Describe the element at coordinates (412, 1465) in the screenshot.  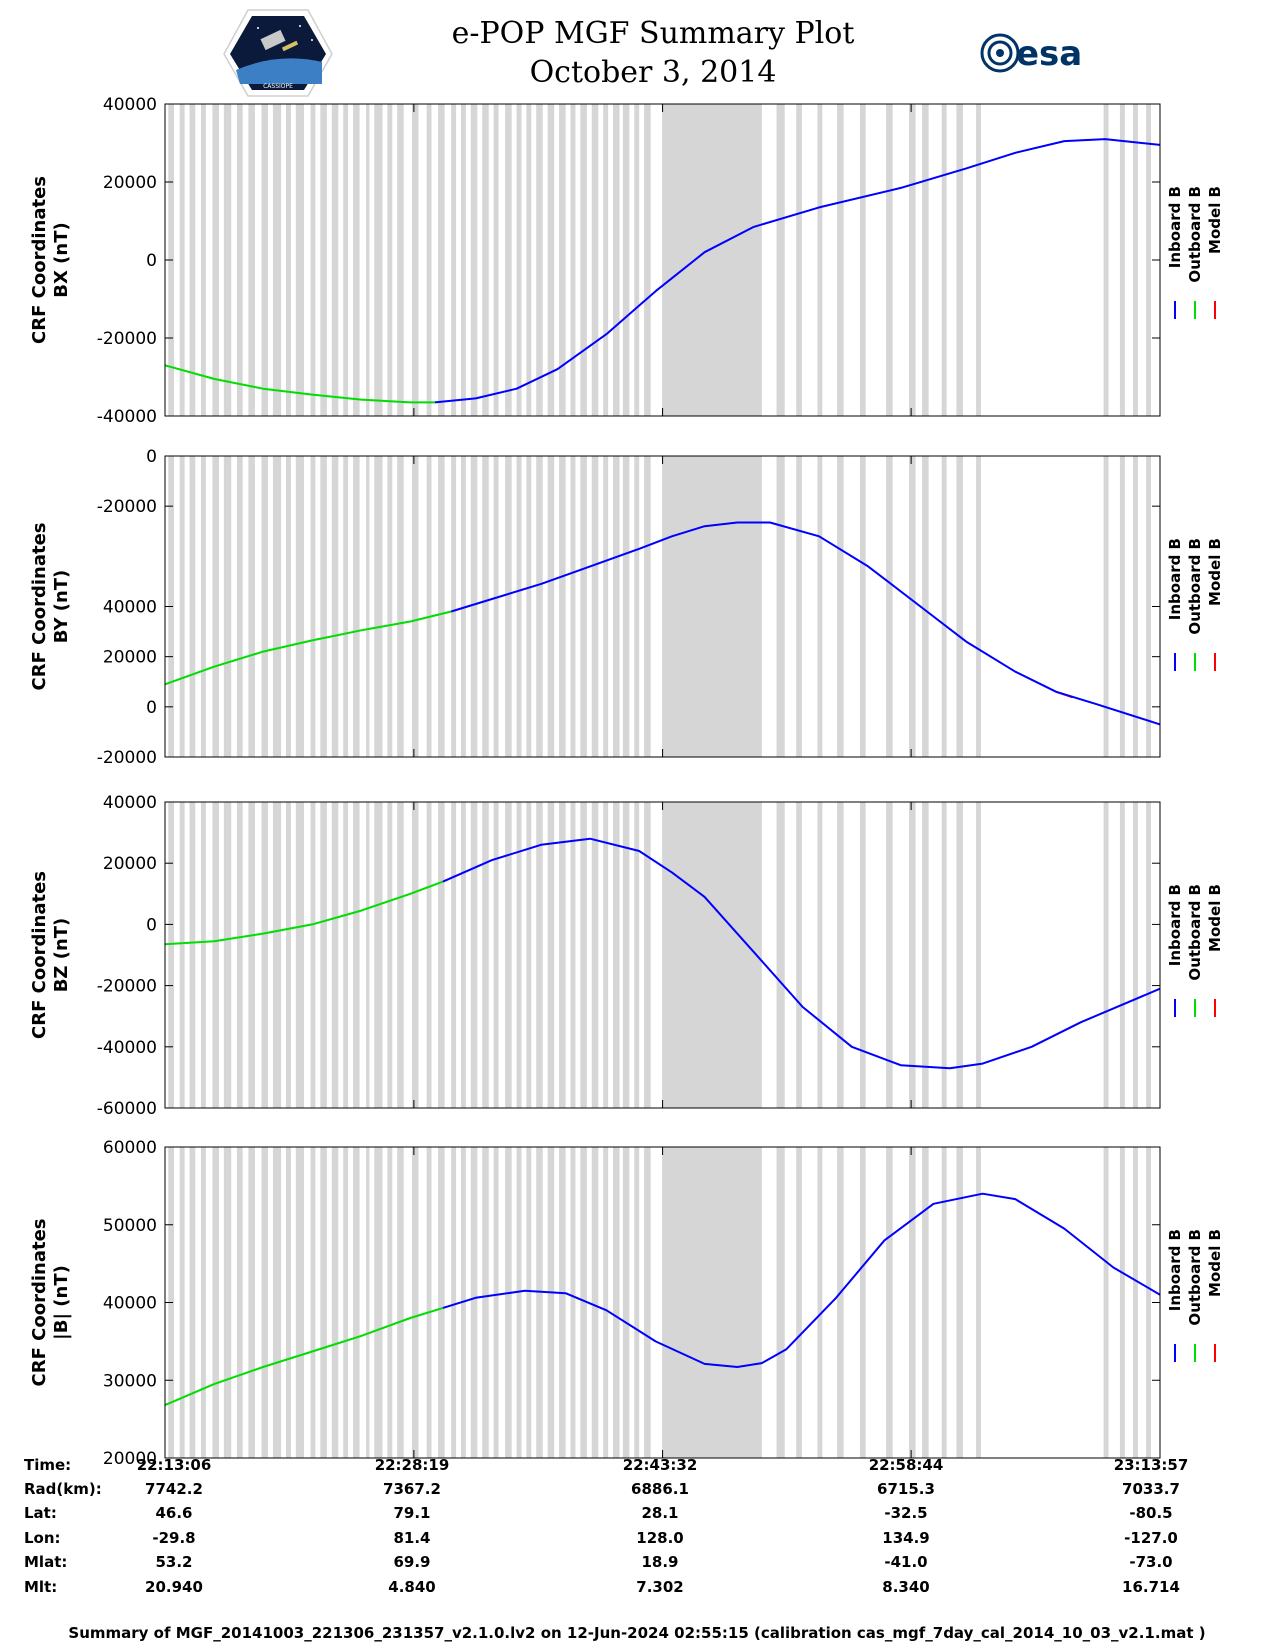
I see `orbit-value: 22:28:19` at that location.